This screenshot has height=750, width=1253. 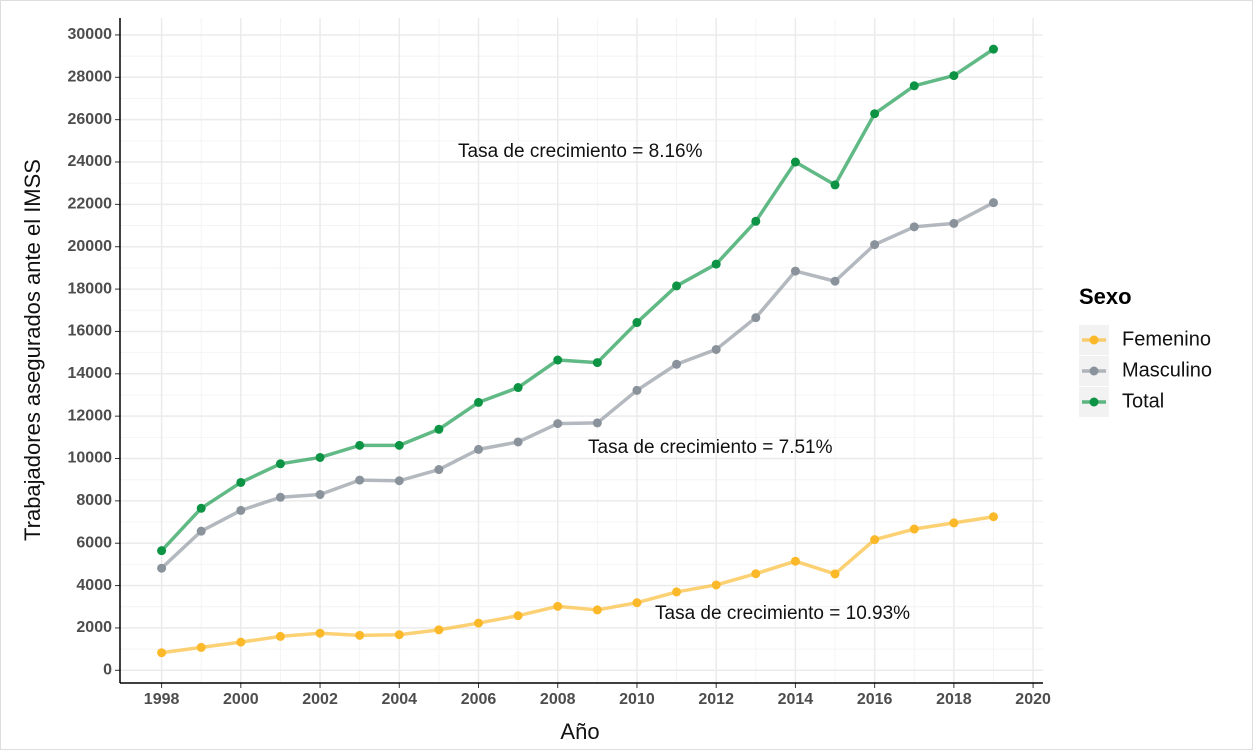 I want to click on x-tick-label: 2012, so click(x=716, y=699).